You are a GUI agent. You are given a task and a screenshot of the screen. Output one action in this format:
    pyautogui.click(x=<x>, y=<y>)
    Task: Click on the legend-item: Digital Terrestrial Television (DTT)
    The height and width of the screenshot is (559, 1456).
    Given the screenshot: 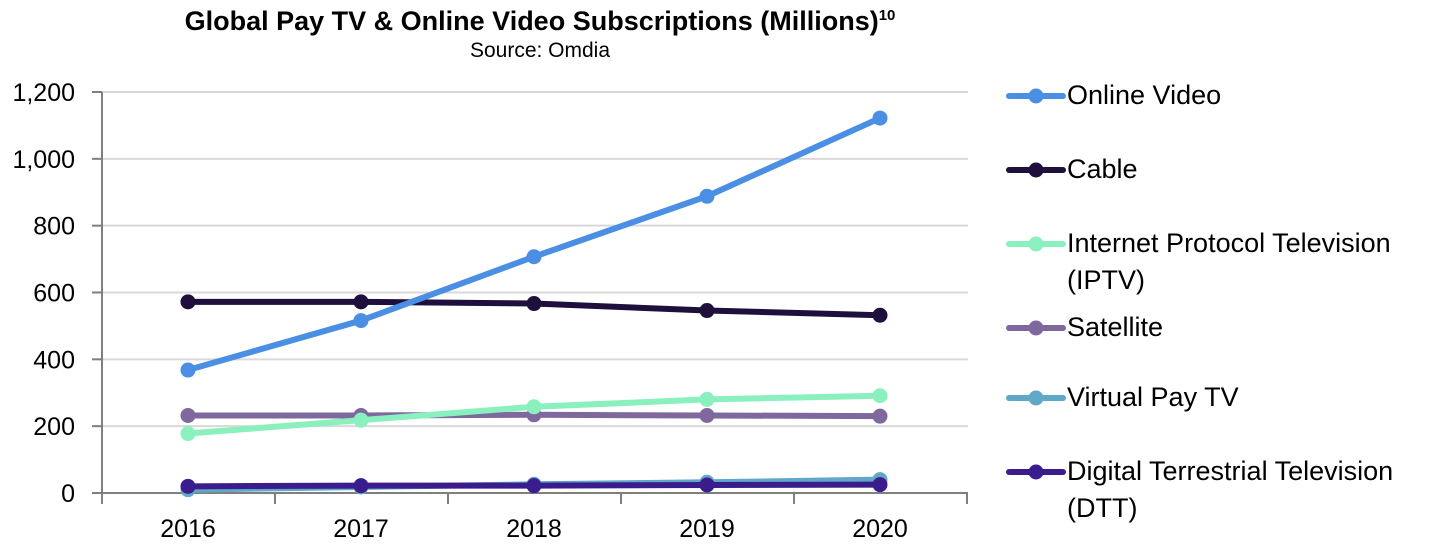 What is the action you would take?
    pyautogui.click(x=1225, y=488)
    